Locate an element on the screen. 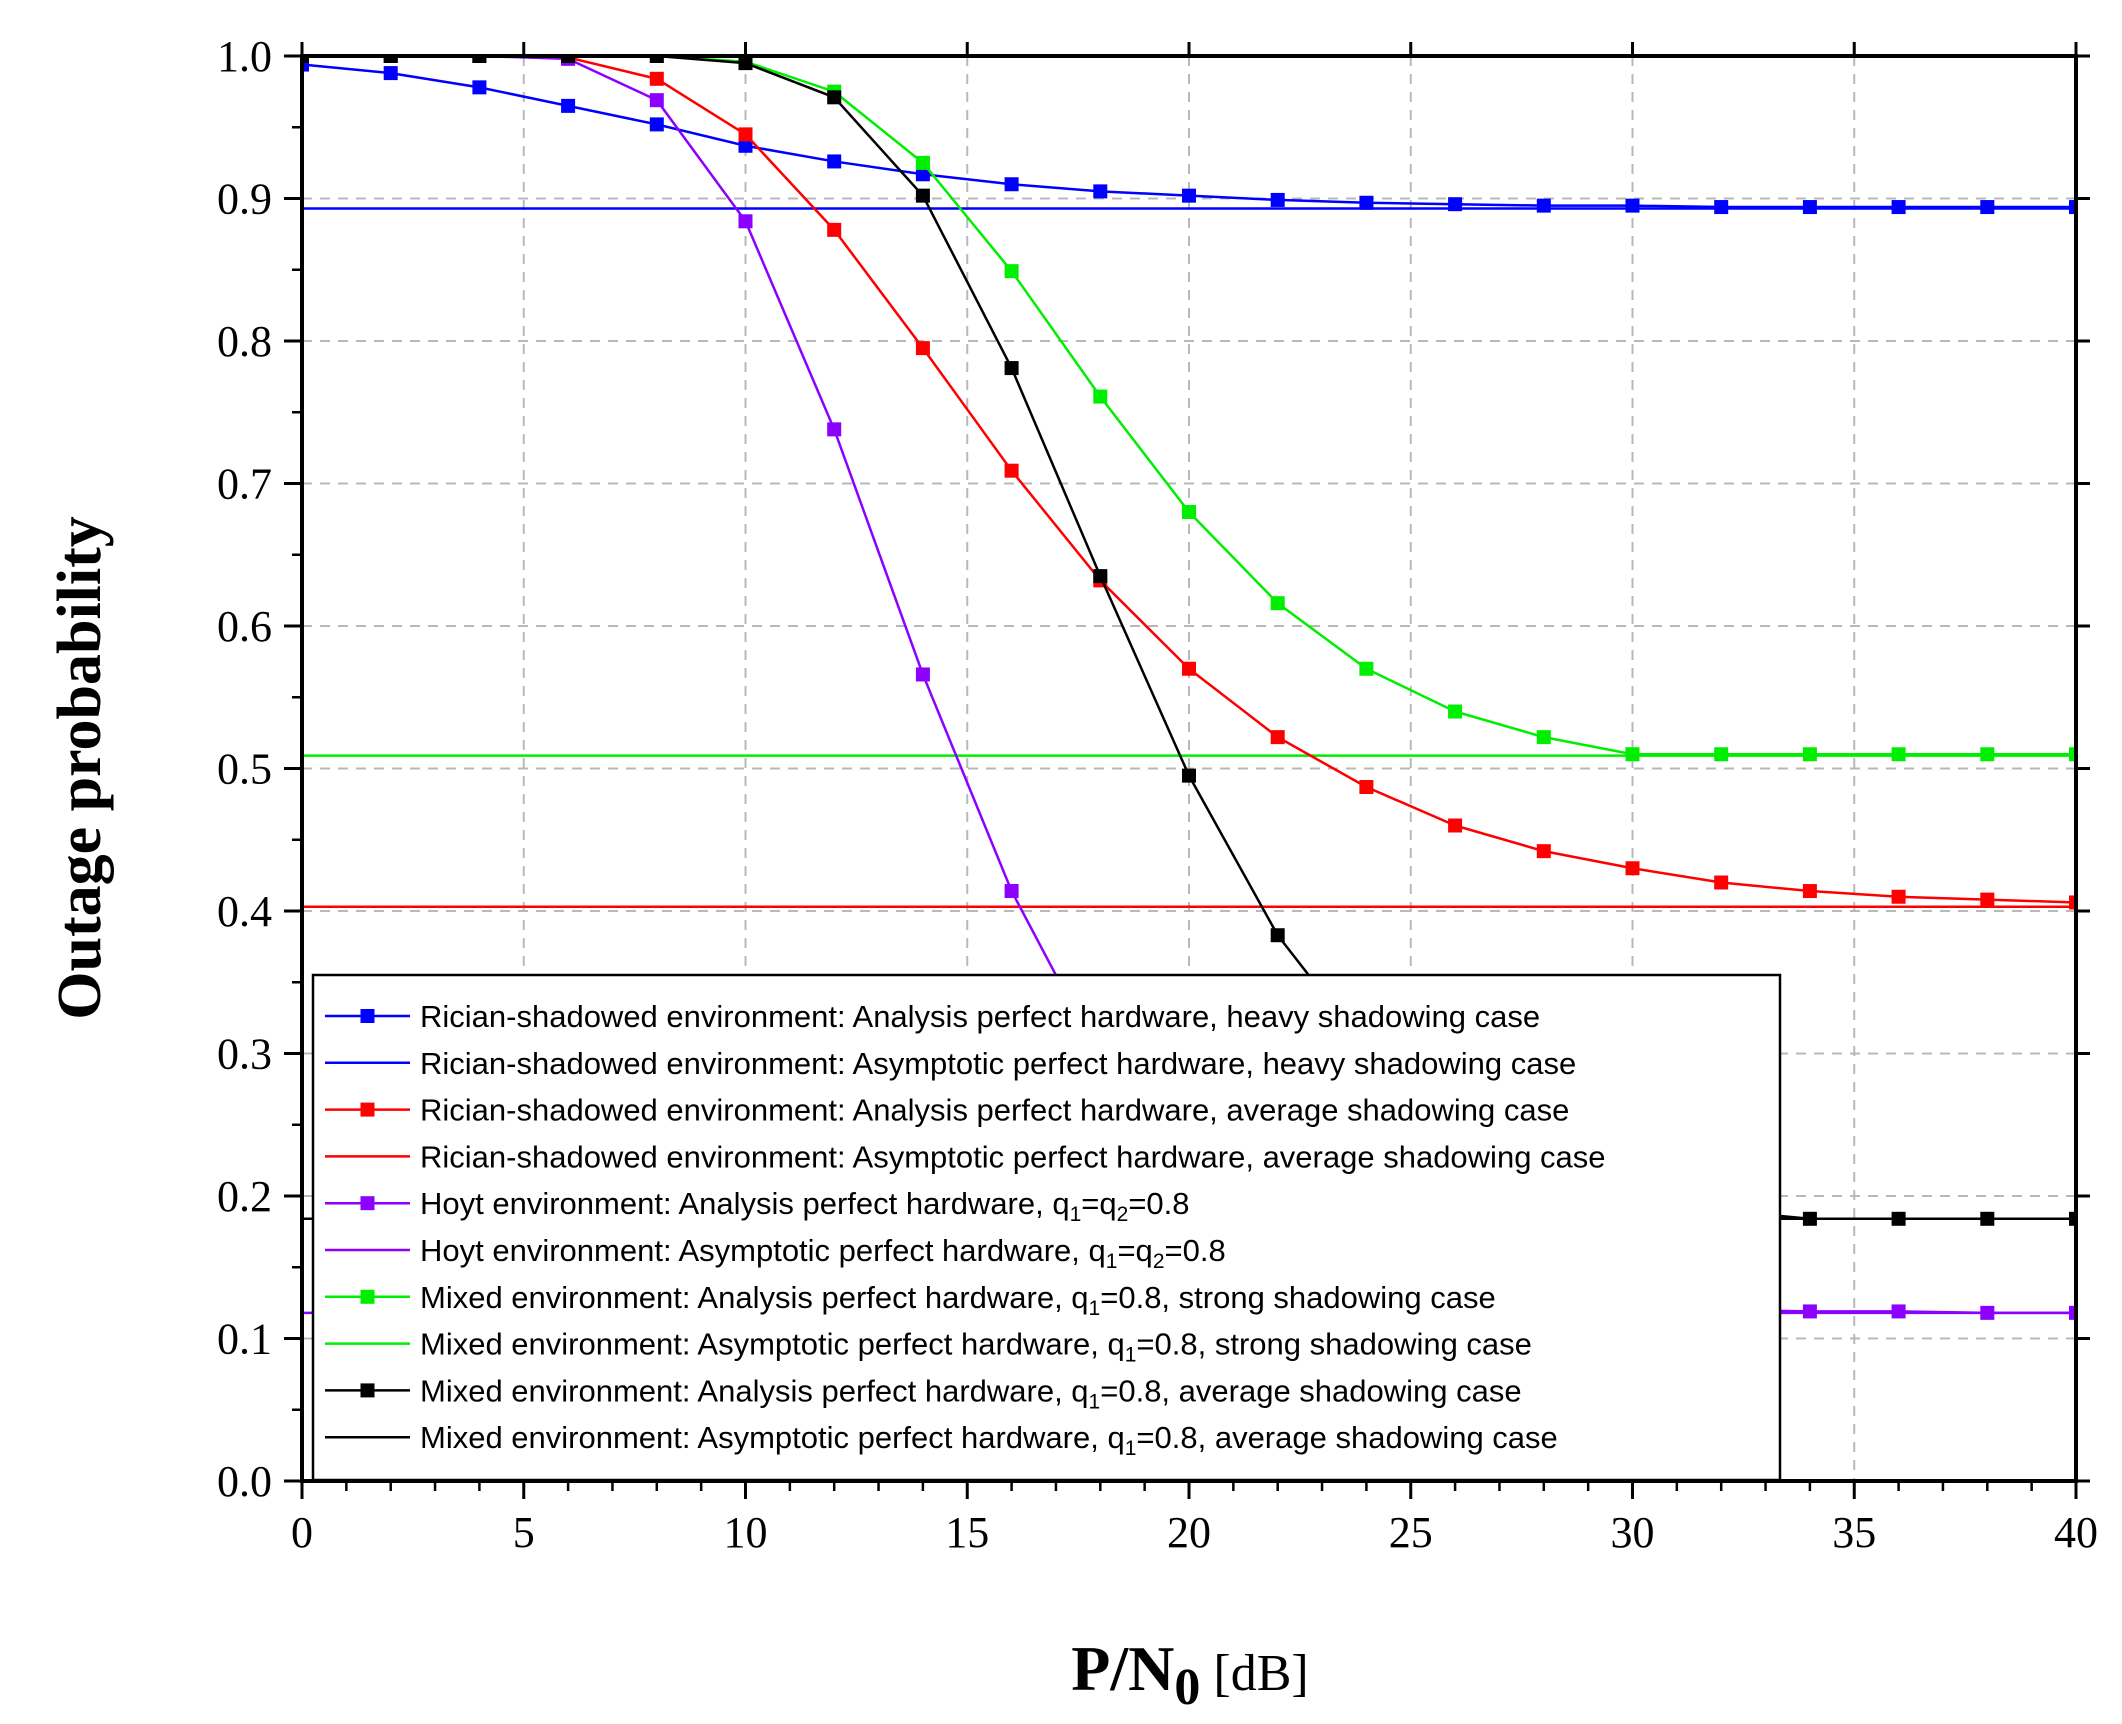  y-tick-label: 0.4 is located at coordinates (244, 911).